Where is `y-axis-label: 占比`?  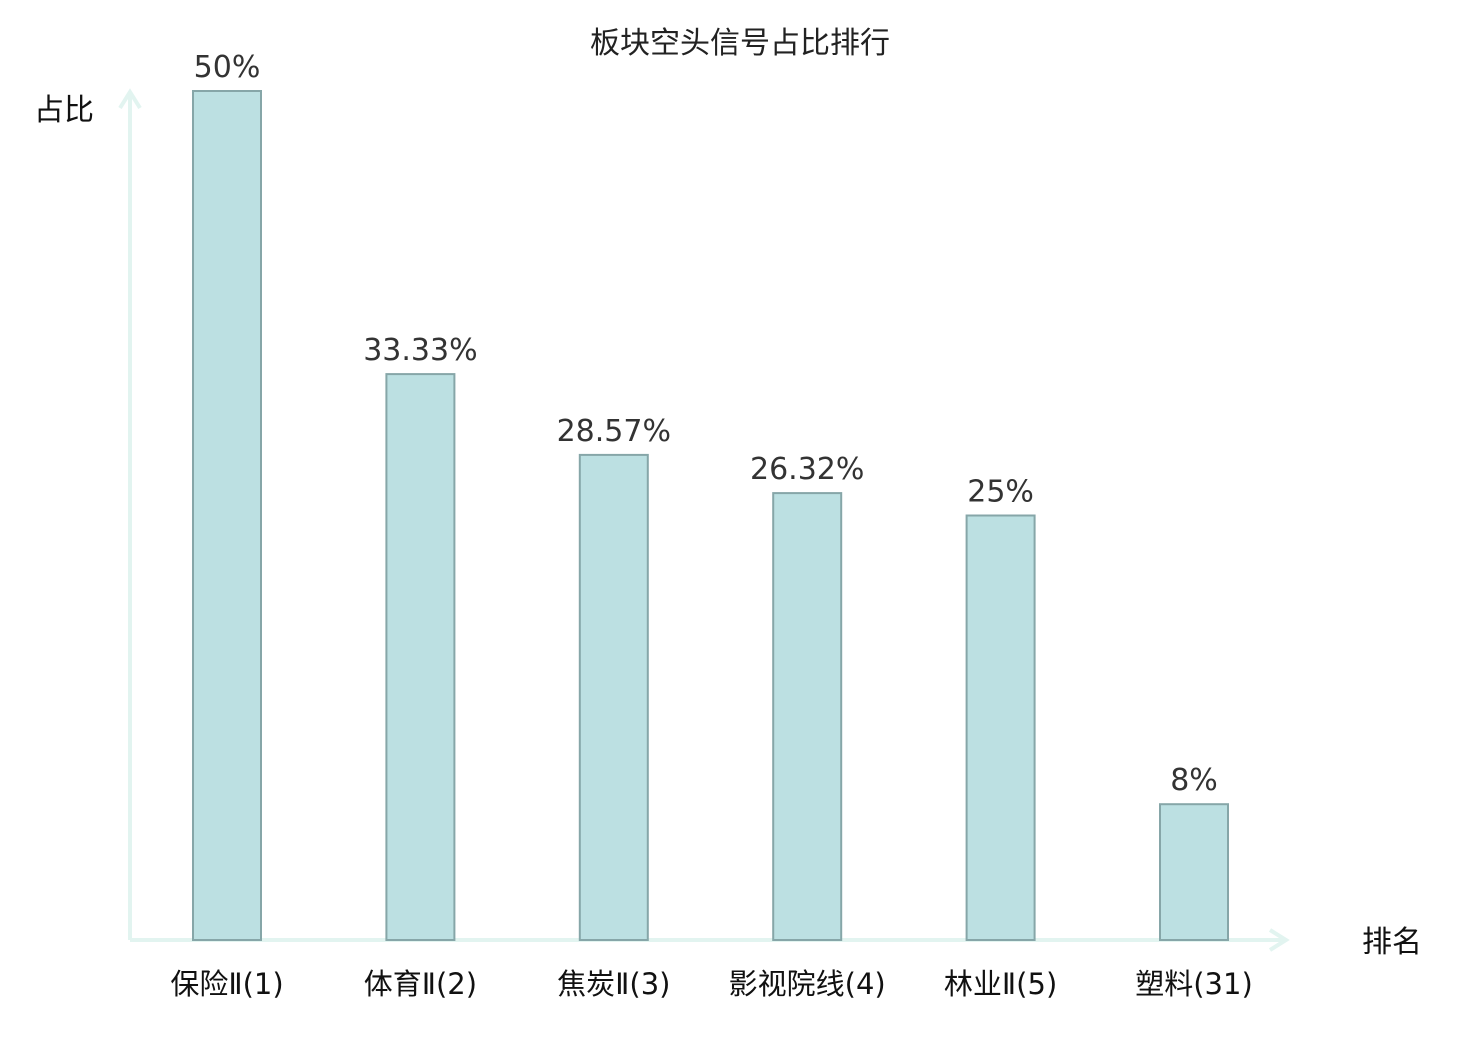
y-axis-label: 占比 is located at coordinates (64, 110).